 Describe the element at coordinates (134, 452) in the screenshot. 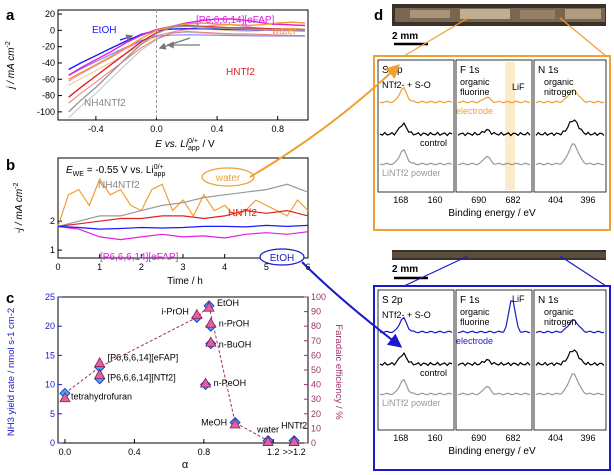

I see `c-xtick-label: 0.4` at that location.